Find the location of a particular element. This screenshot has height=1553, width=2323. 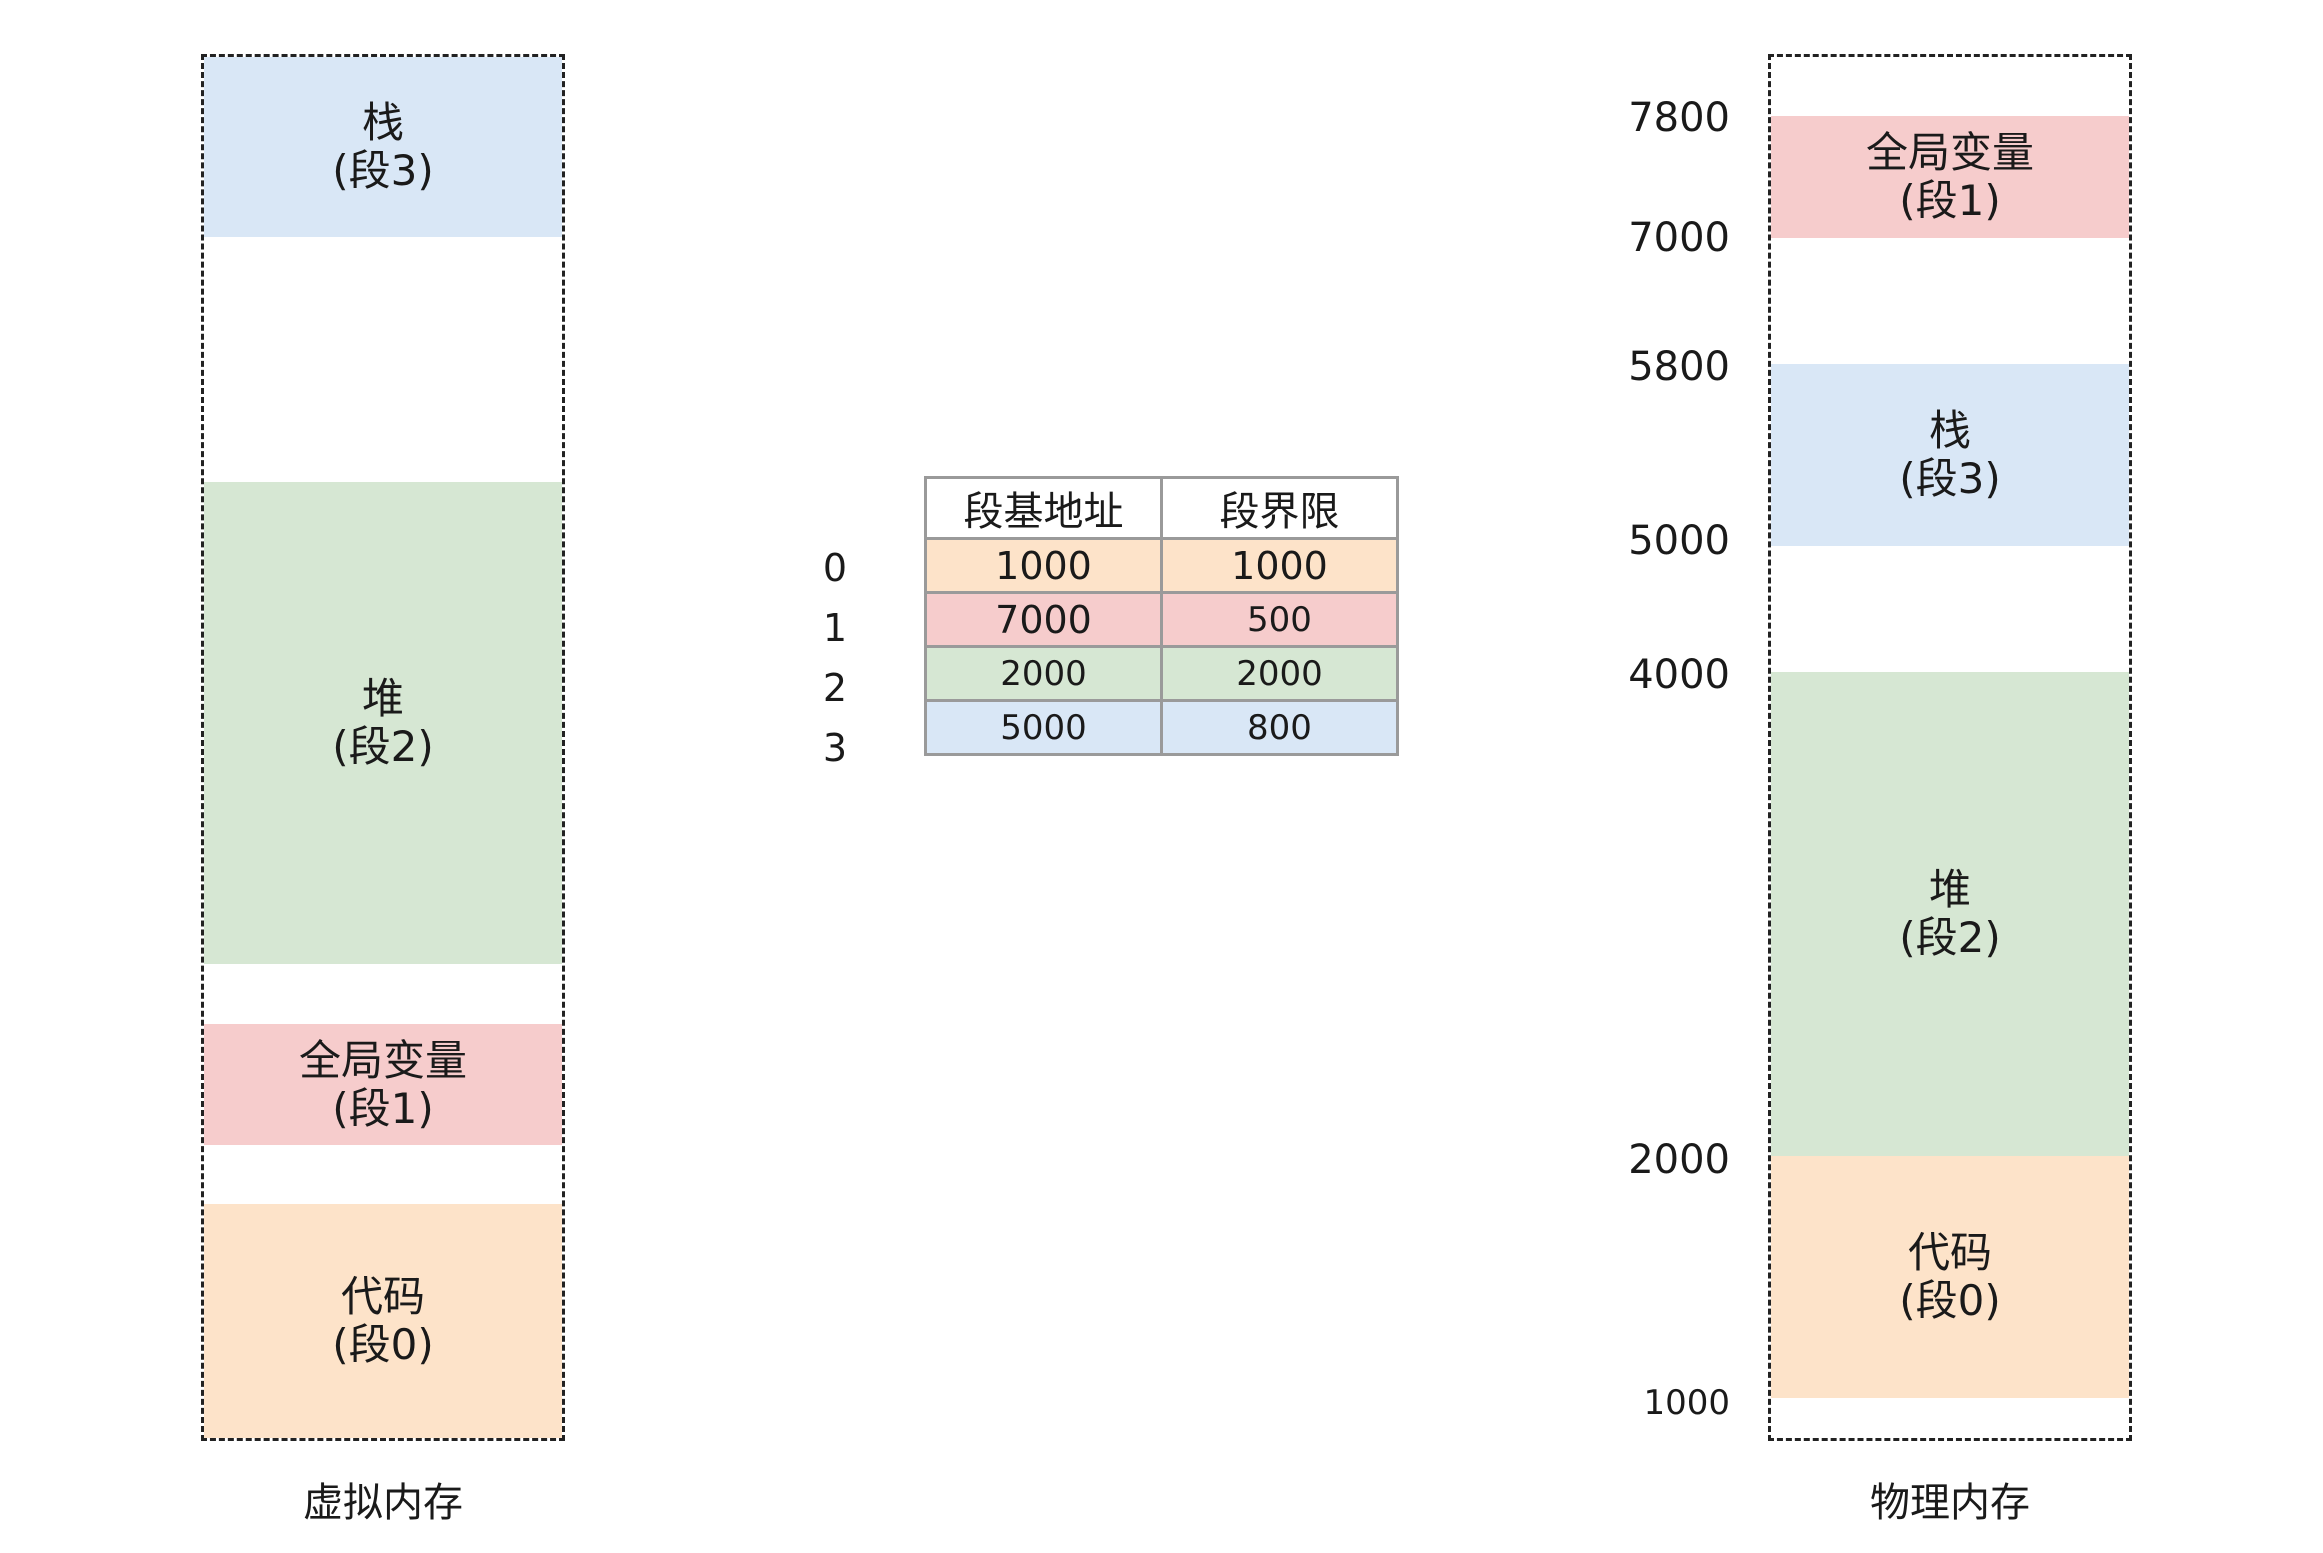

table-row: 7000 500 is located at coordinates (1161, 619).